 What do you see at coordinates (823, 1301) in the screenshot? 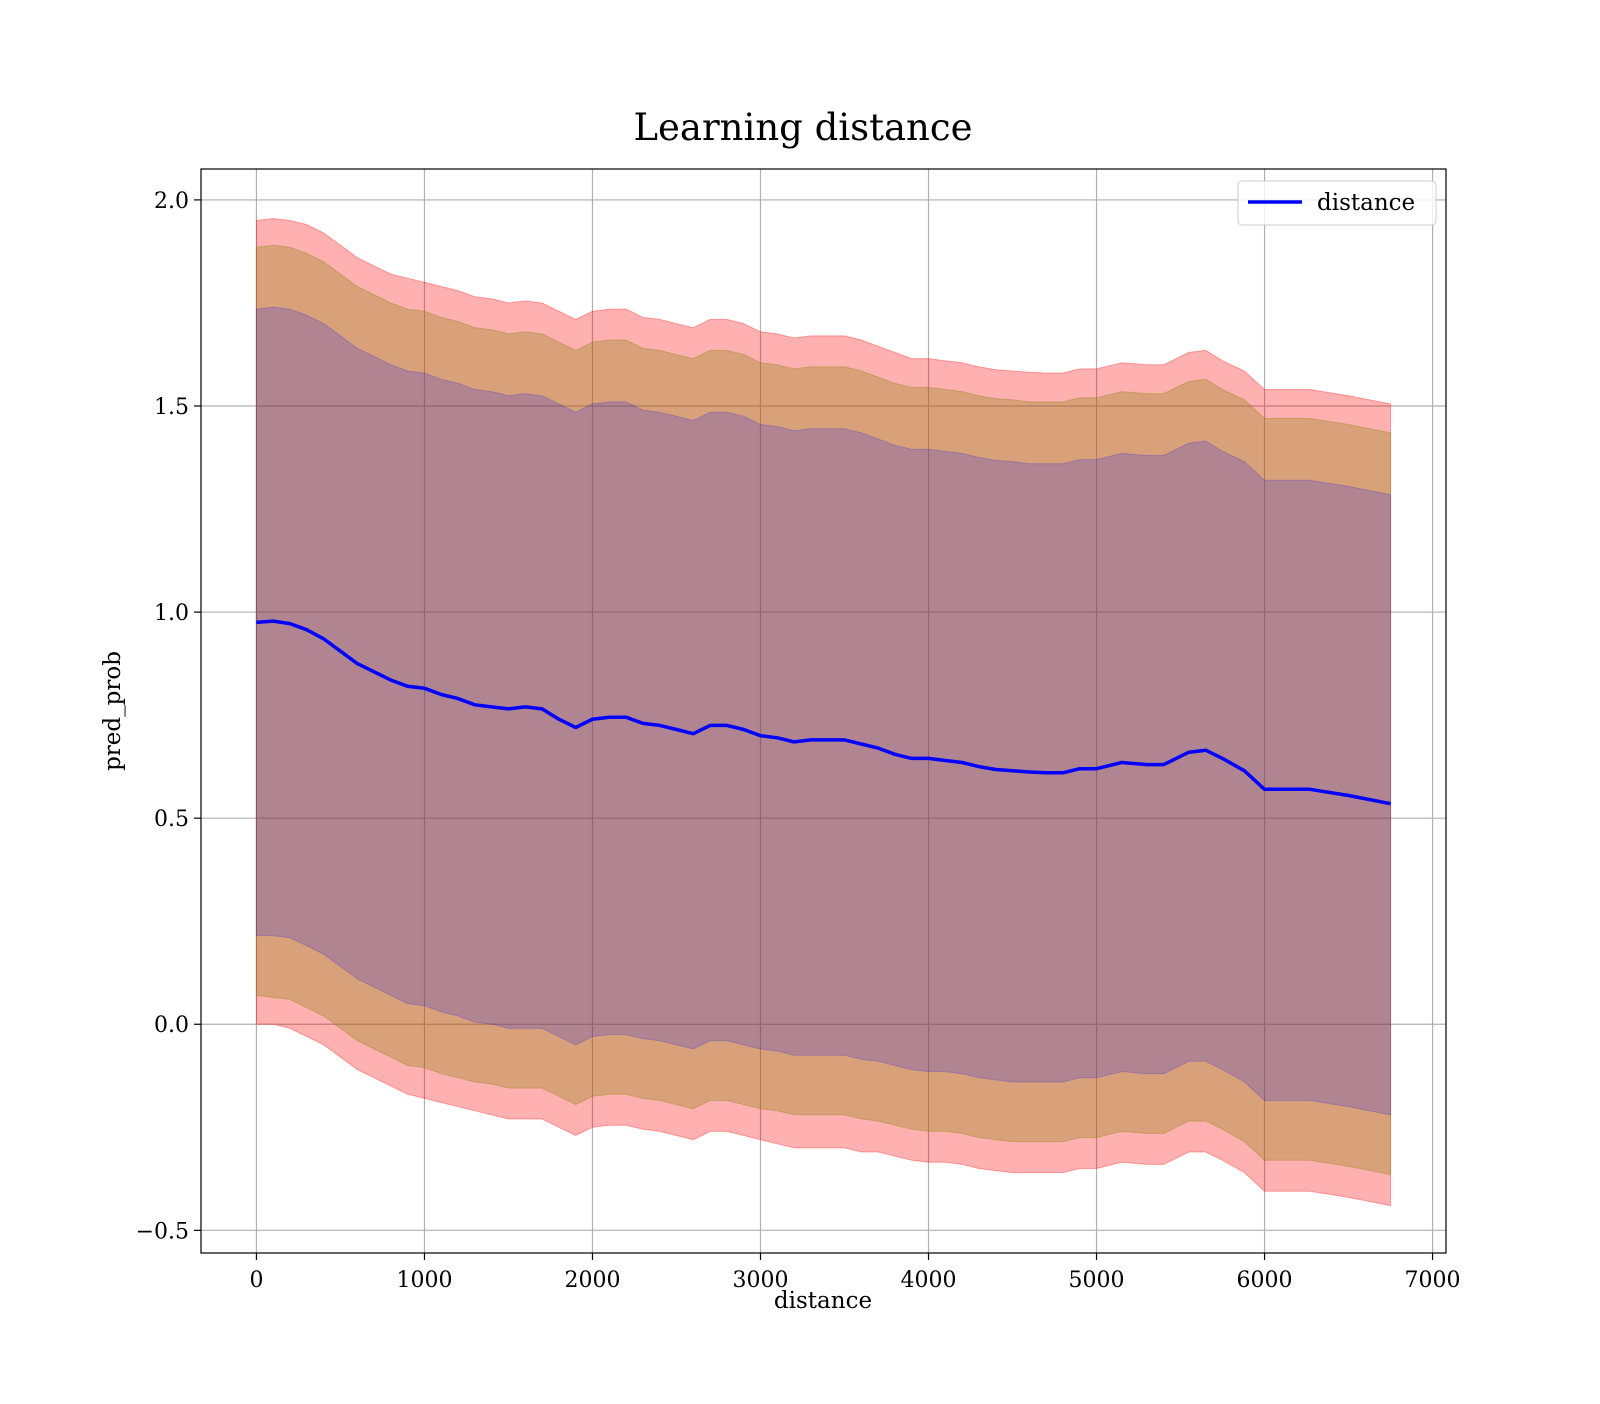
I see `x-axis-label: distance` at bounding box center [823, 1301].